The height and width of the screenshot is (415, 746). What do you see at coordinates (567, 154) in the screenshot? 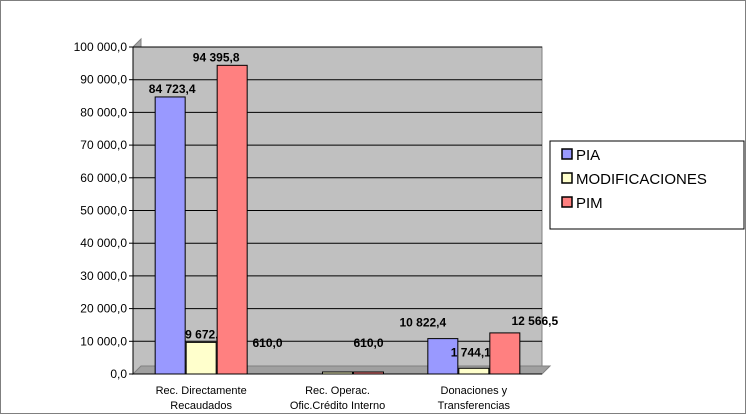
I see `legend-swatch-pia` at bounding box center [567, 154].